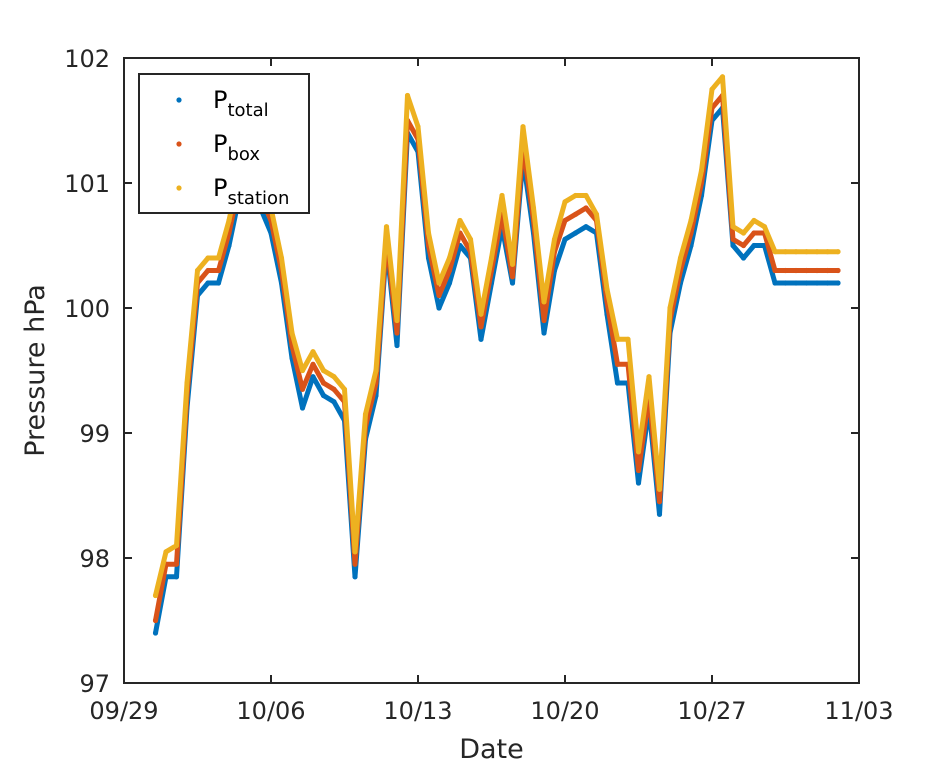  I want to click on x-tick-label: 10/27, so click(711, 711).